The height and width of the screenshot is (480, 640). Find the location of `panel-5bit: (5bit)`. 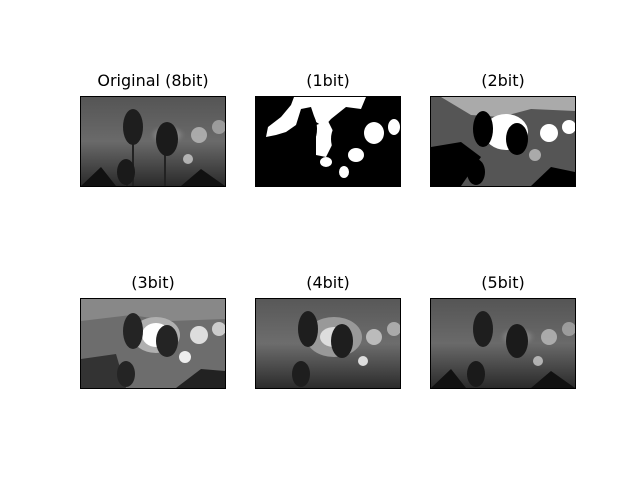

panel-5bit: (5bit) is located at coordinates (503, 331).